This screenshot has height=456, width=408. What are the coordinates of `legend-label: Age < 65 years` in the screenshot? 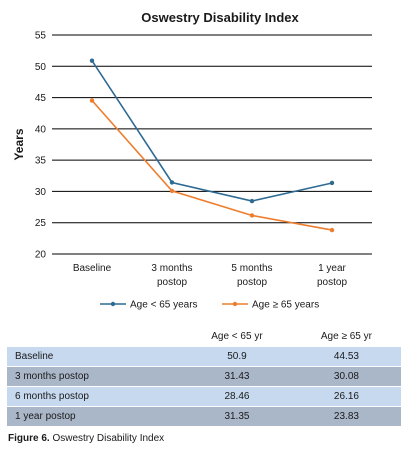 It's located at (164, 305).